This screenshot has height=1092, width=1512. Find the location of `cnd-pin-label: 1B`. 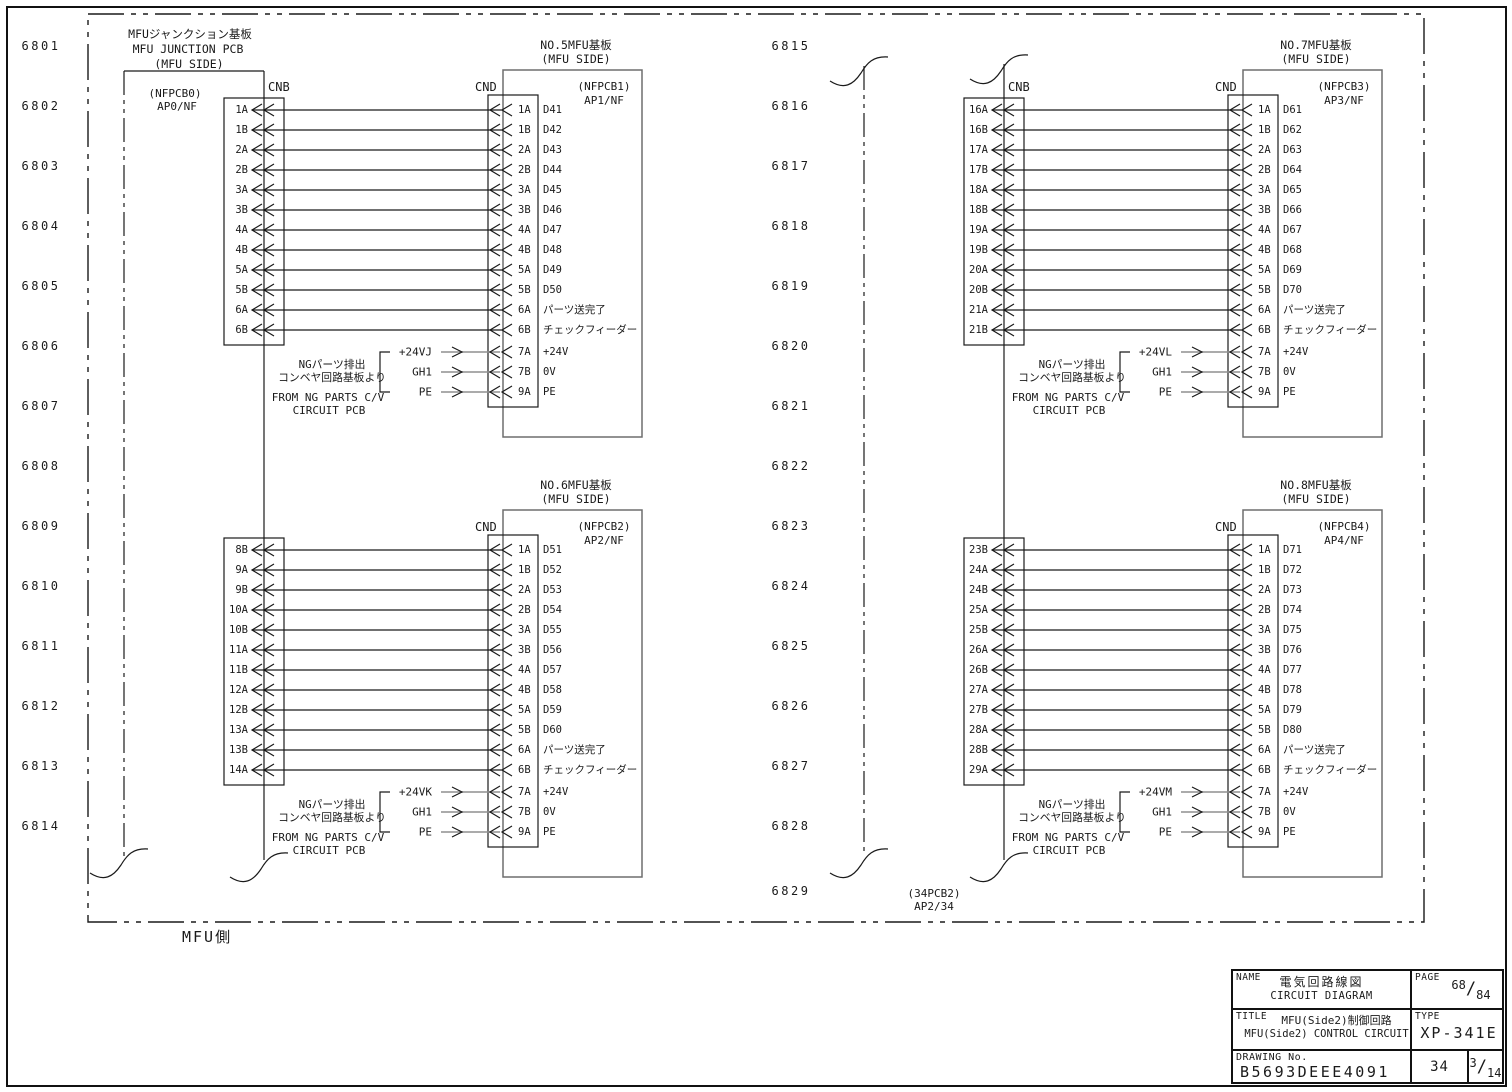

cnd-pin-label: 1B is located at coordinates (524, 130).